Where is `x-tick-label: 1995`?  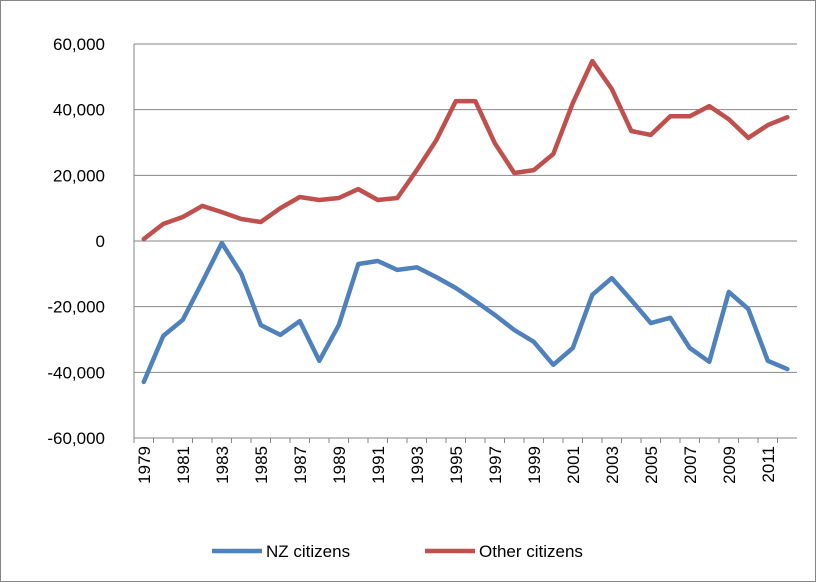
x-tick-label: 1995 is located at coordinates (456, 465).